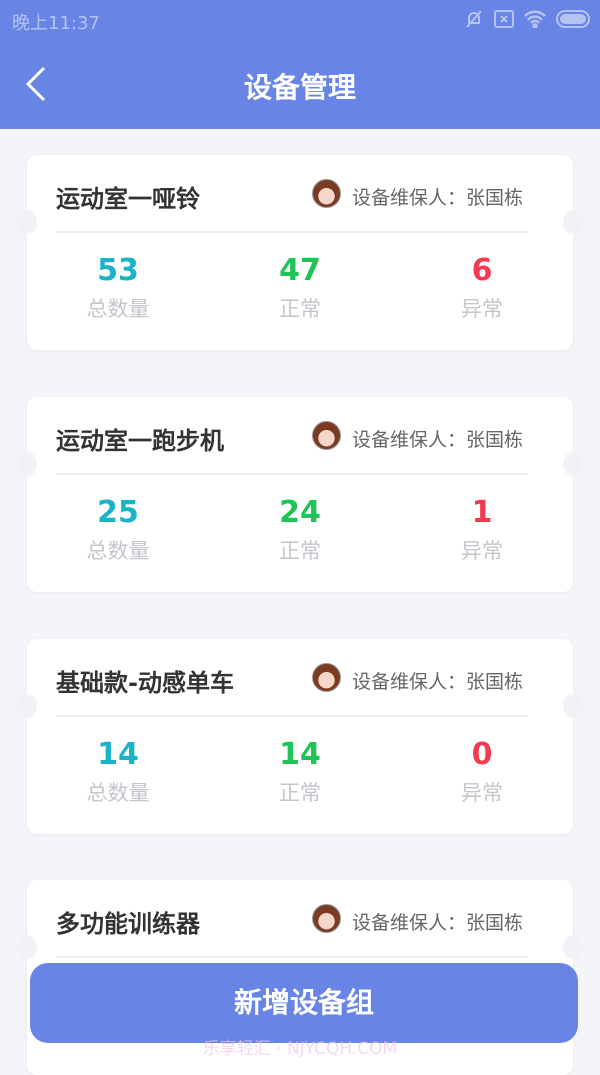 Image resolution: width=600 pixels, height=1075 pixels. Describe the element at coordinates (300, 512) in the screenshot. I see `normal-value: 24` at that location.